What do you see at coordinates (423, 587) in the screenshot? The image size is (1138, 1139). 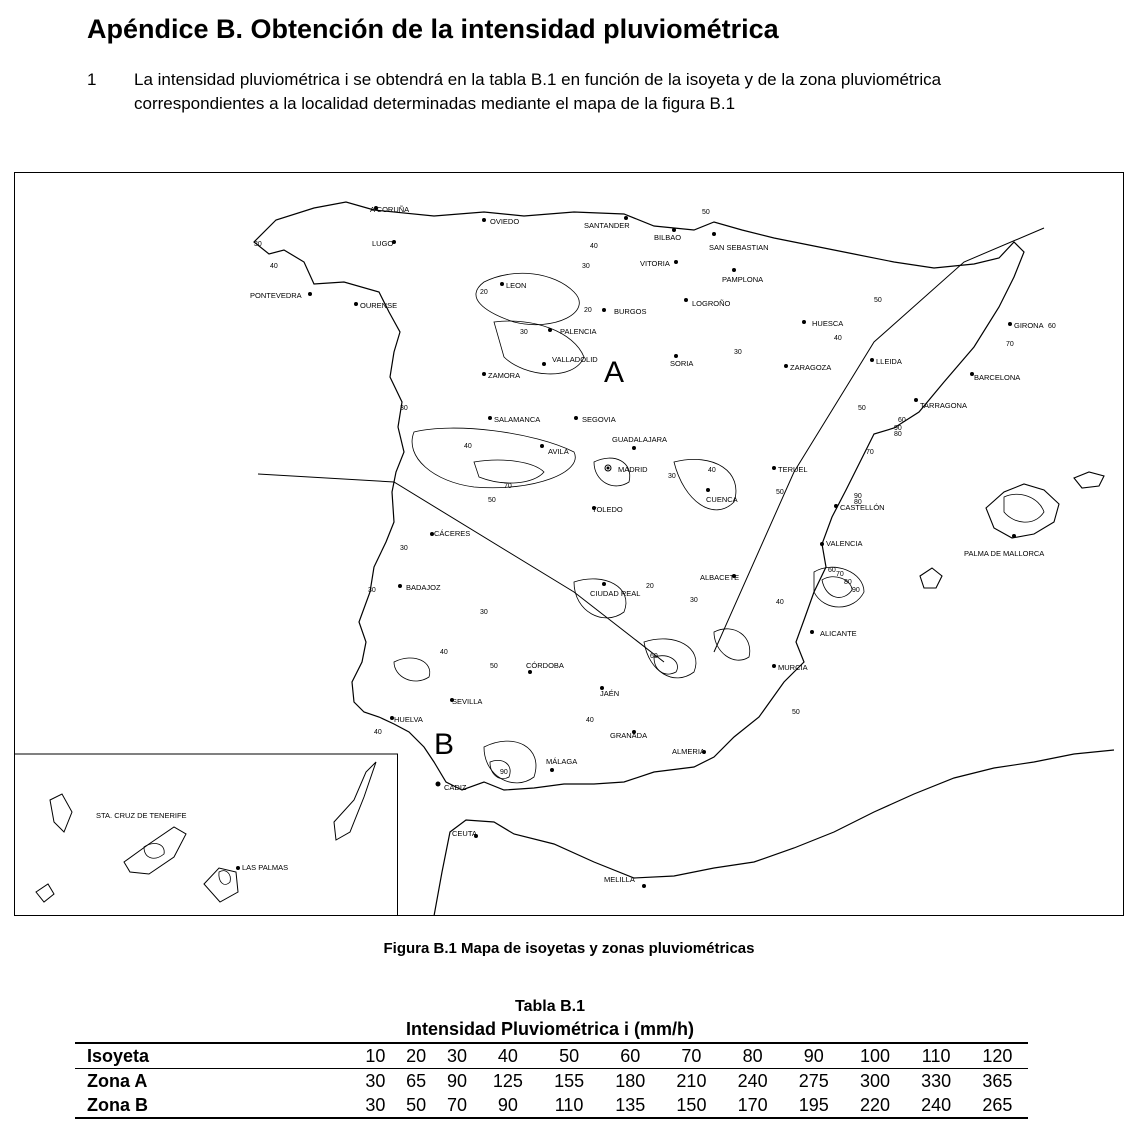 I see `city-label: BADAJOZ` at bounding box center [423, 587].